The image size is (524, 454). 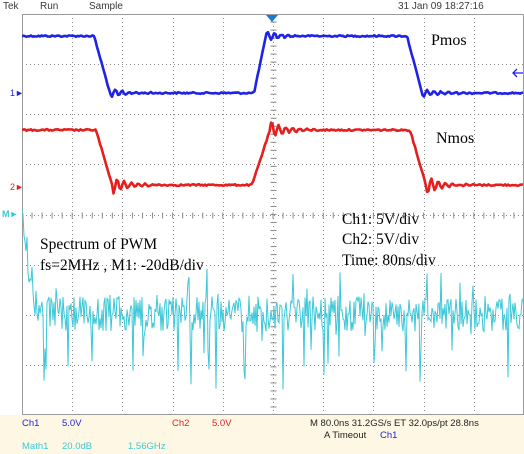 What do you see at coordinates (106, 6) in the screenshot?
I see `acquisition-mode: Sample` at bounding box center [106, 6].